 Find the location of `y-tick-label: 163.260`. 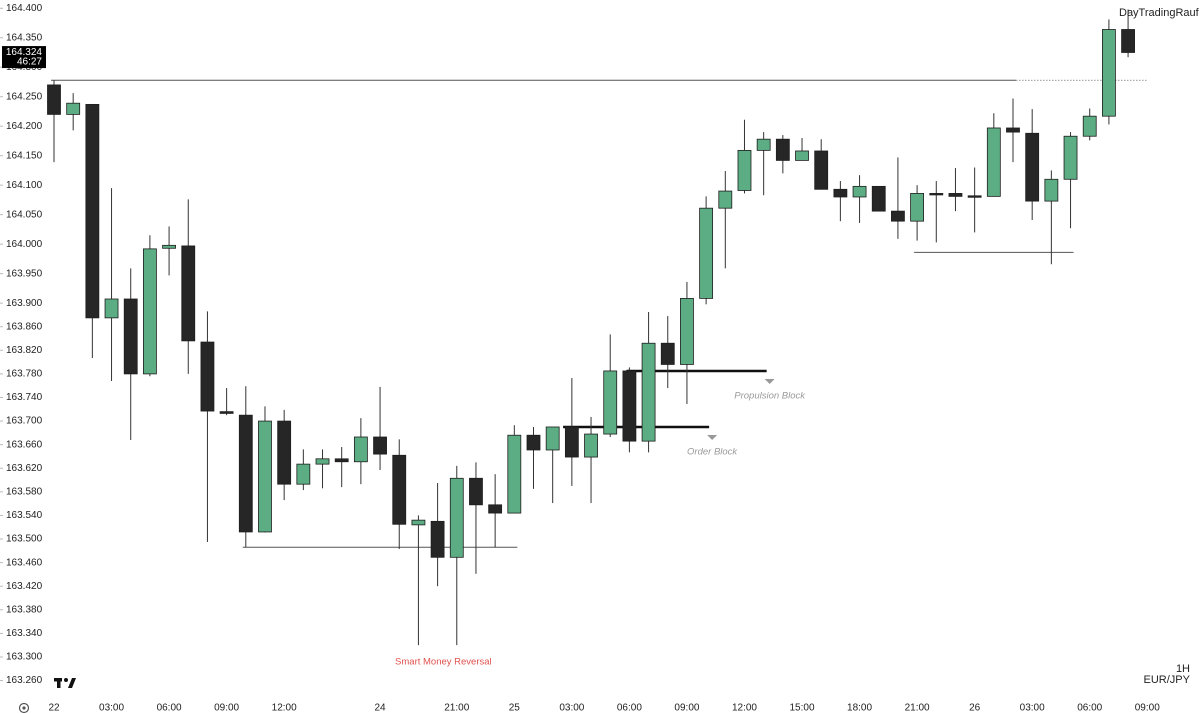

y-tick-label: 163.260 is located at coordinates (24, 680).